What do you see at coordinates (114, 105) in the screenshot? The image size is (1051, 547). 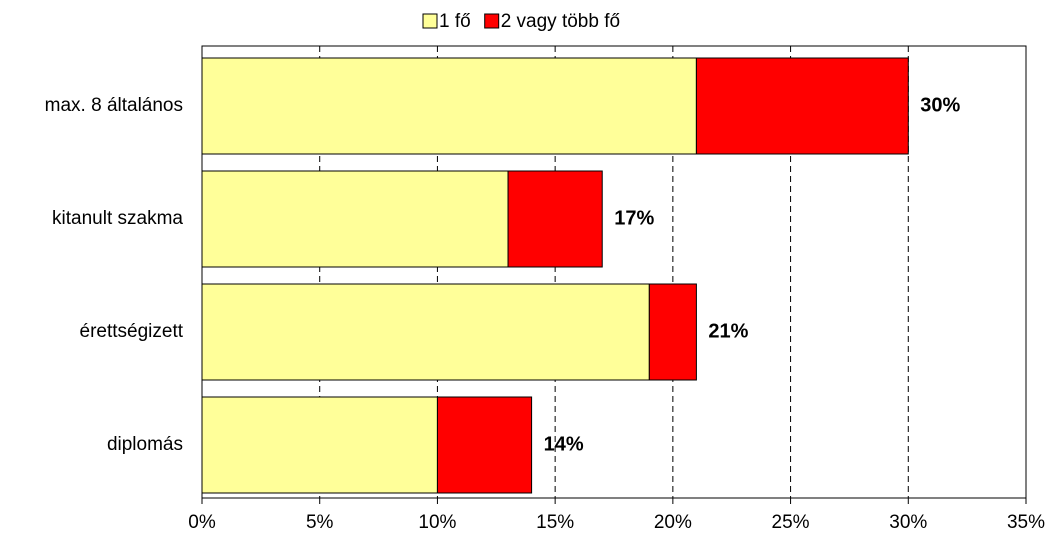 I see `y-tick-label: max. 8 általános` at bounding box center [114, 105].